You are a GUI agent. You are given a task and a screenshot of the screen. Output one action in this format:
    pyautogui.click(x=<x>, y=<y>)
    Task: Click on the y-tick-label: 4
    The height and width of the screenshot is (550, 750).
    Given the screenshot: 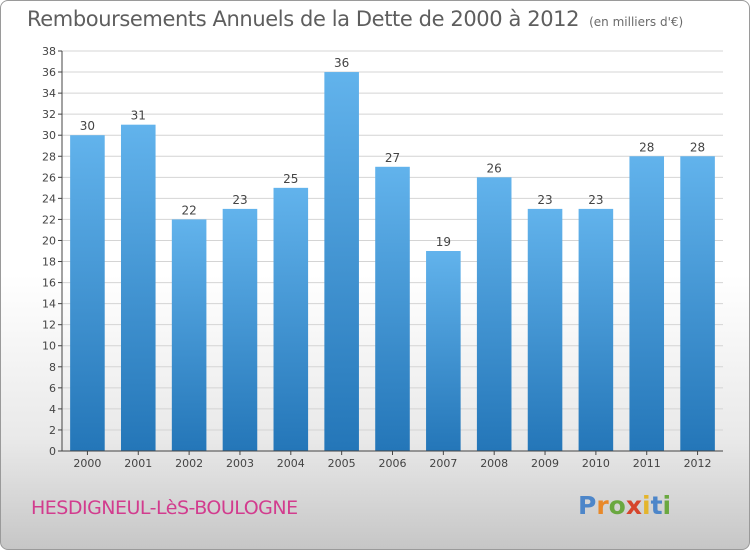 What is the action you would take?
    pyautogui.click(x=52, y=409)
    